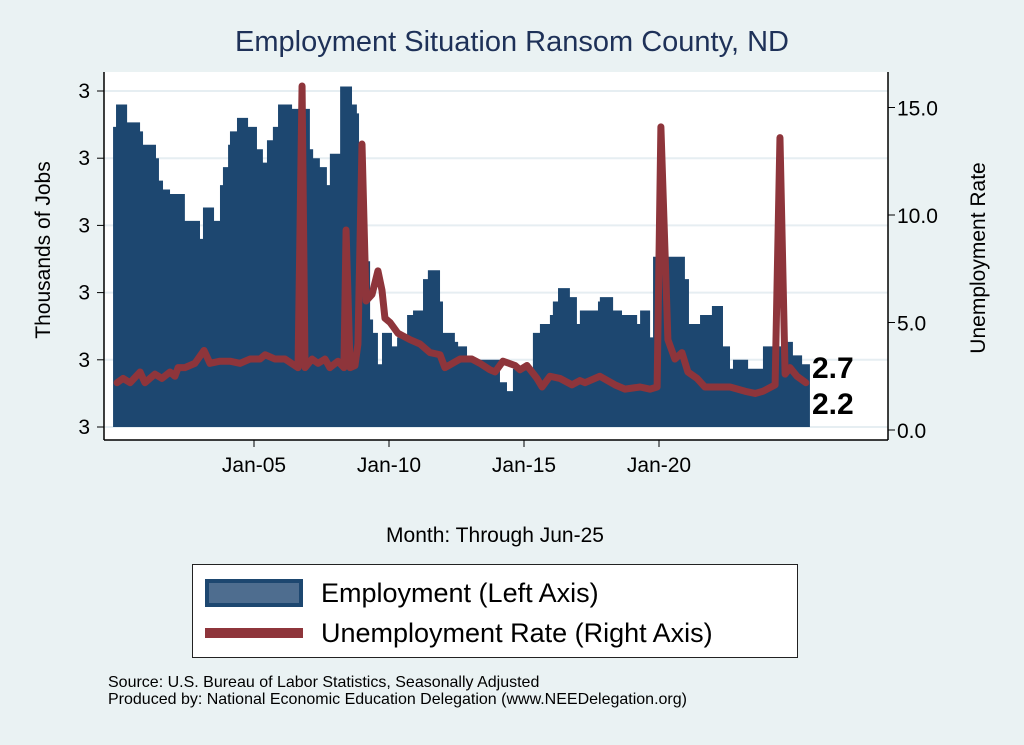 The image size is (1024, 745). What do you see at coordinates (389, 465) in the screenshot?
I see `x-tick-label: Jan-10` at bounding box center [389, 465].